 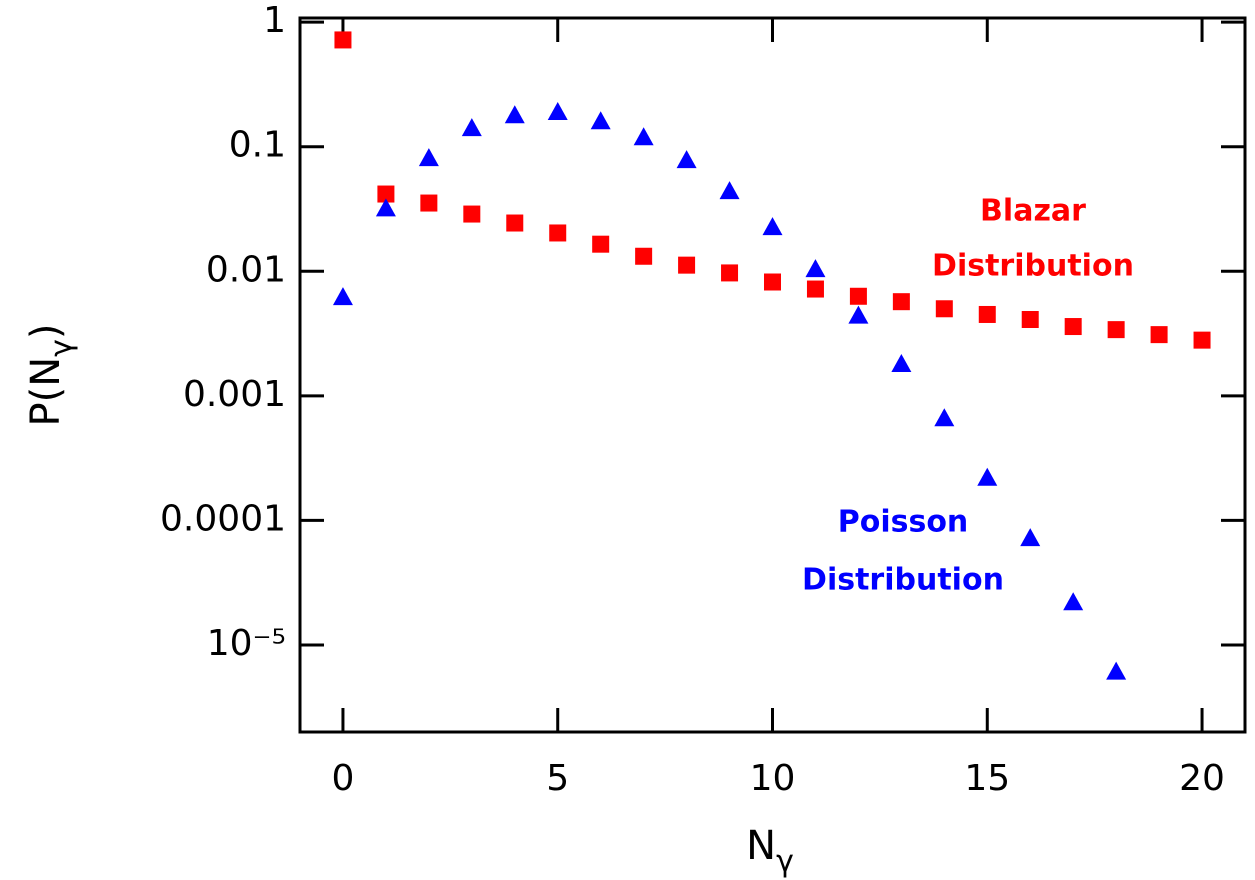 What do you see at coordinates (234, 394) in the screenshot?
I see `y-tick-label: 0.001` at bounding box center [234, 394].